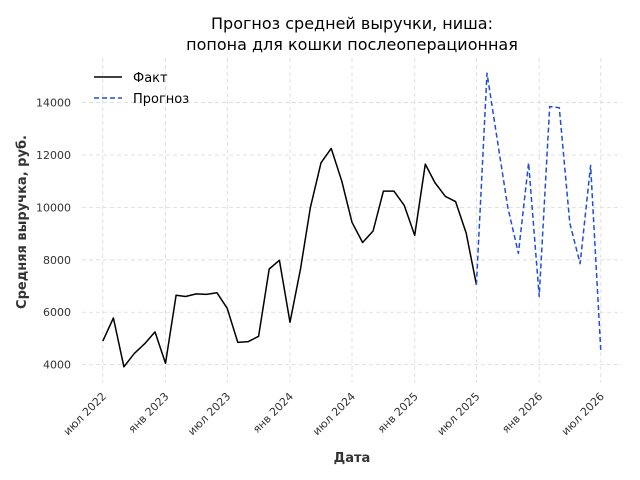 Image resolution: width=640 pixels, height=480 pixels. What do you see at coordinates (141, 89) in the screenshot?
I see `legend: Факт Прогноз` at bounding box center [141, 89].